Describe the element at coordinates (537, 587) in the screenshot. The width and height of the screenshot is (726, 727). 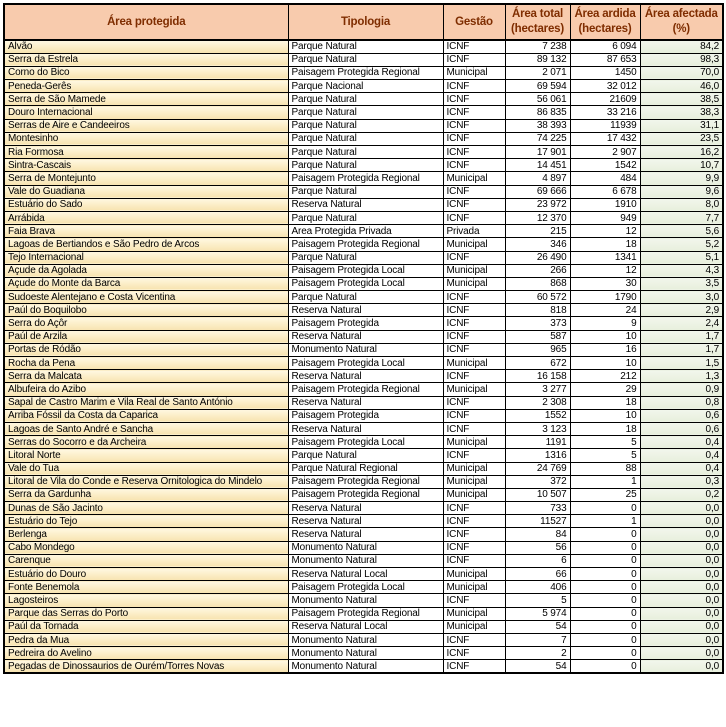
I see `area-total-cell: 406` at that location.